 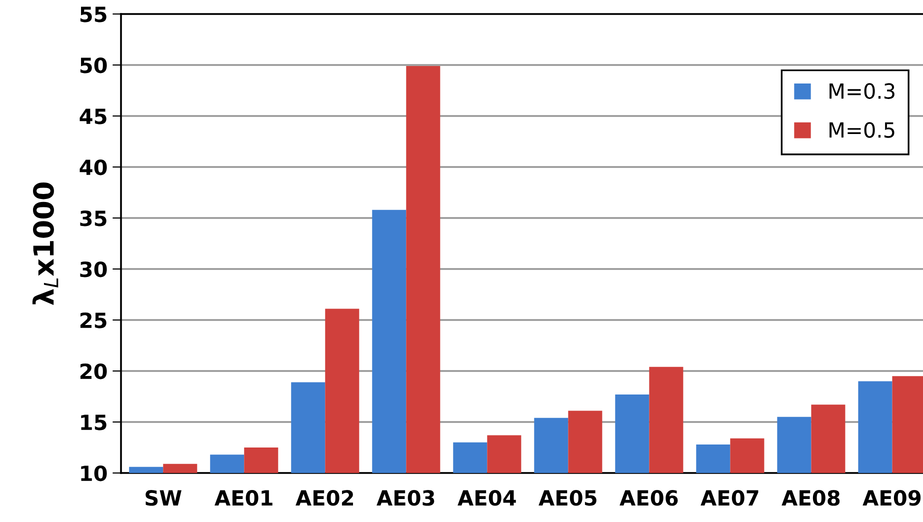 What do you see at coordinates (94, 473) in the screenshot?
I see `y-tick-label: 10` at bounding box center [94, 473].